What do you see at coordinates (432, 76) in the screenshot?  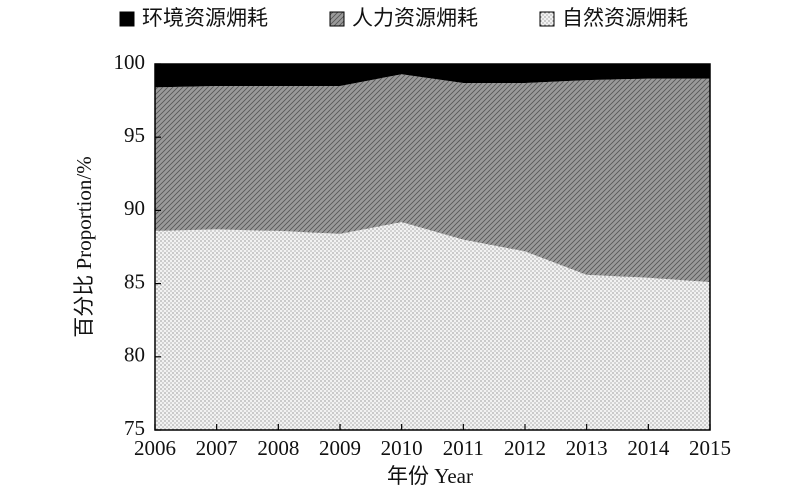 I see `area` at bounding box center [432, 76].